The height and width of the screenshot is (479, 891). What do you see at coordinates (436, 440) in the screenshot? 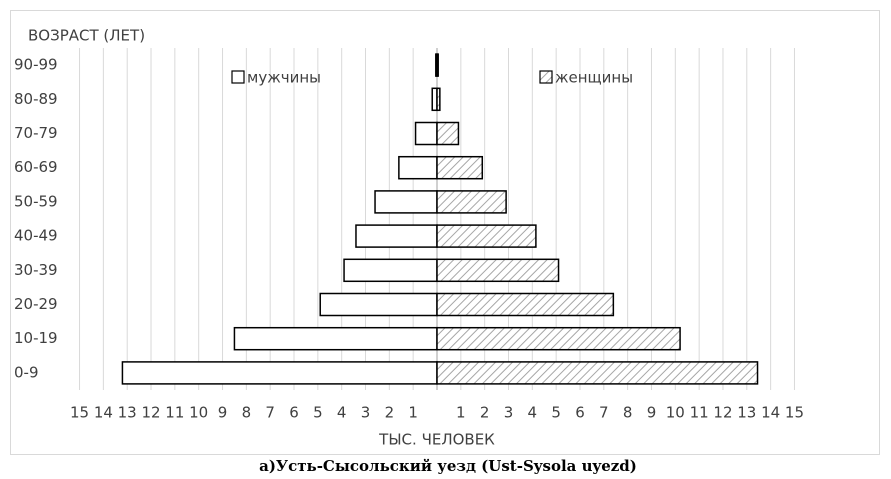
I see `x-axis-title: ТЫС. ЧЕЛОВЕК` at bounding box center [436, 440].